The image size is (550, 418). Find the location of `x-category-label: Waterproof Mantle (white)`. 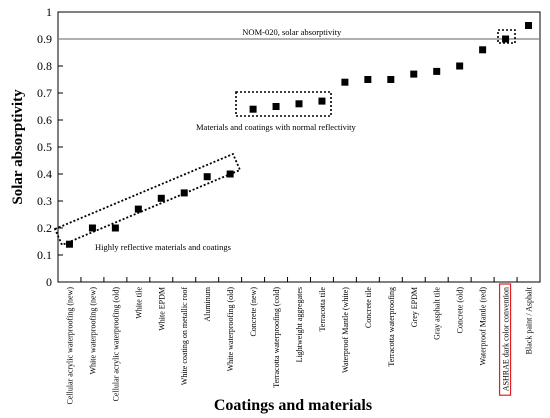

x-category-label: Waterproof Mantle (white) is located at coordinates (345, 330).